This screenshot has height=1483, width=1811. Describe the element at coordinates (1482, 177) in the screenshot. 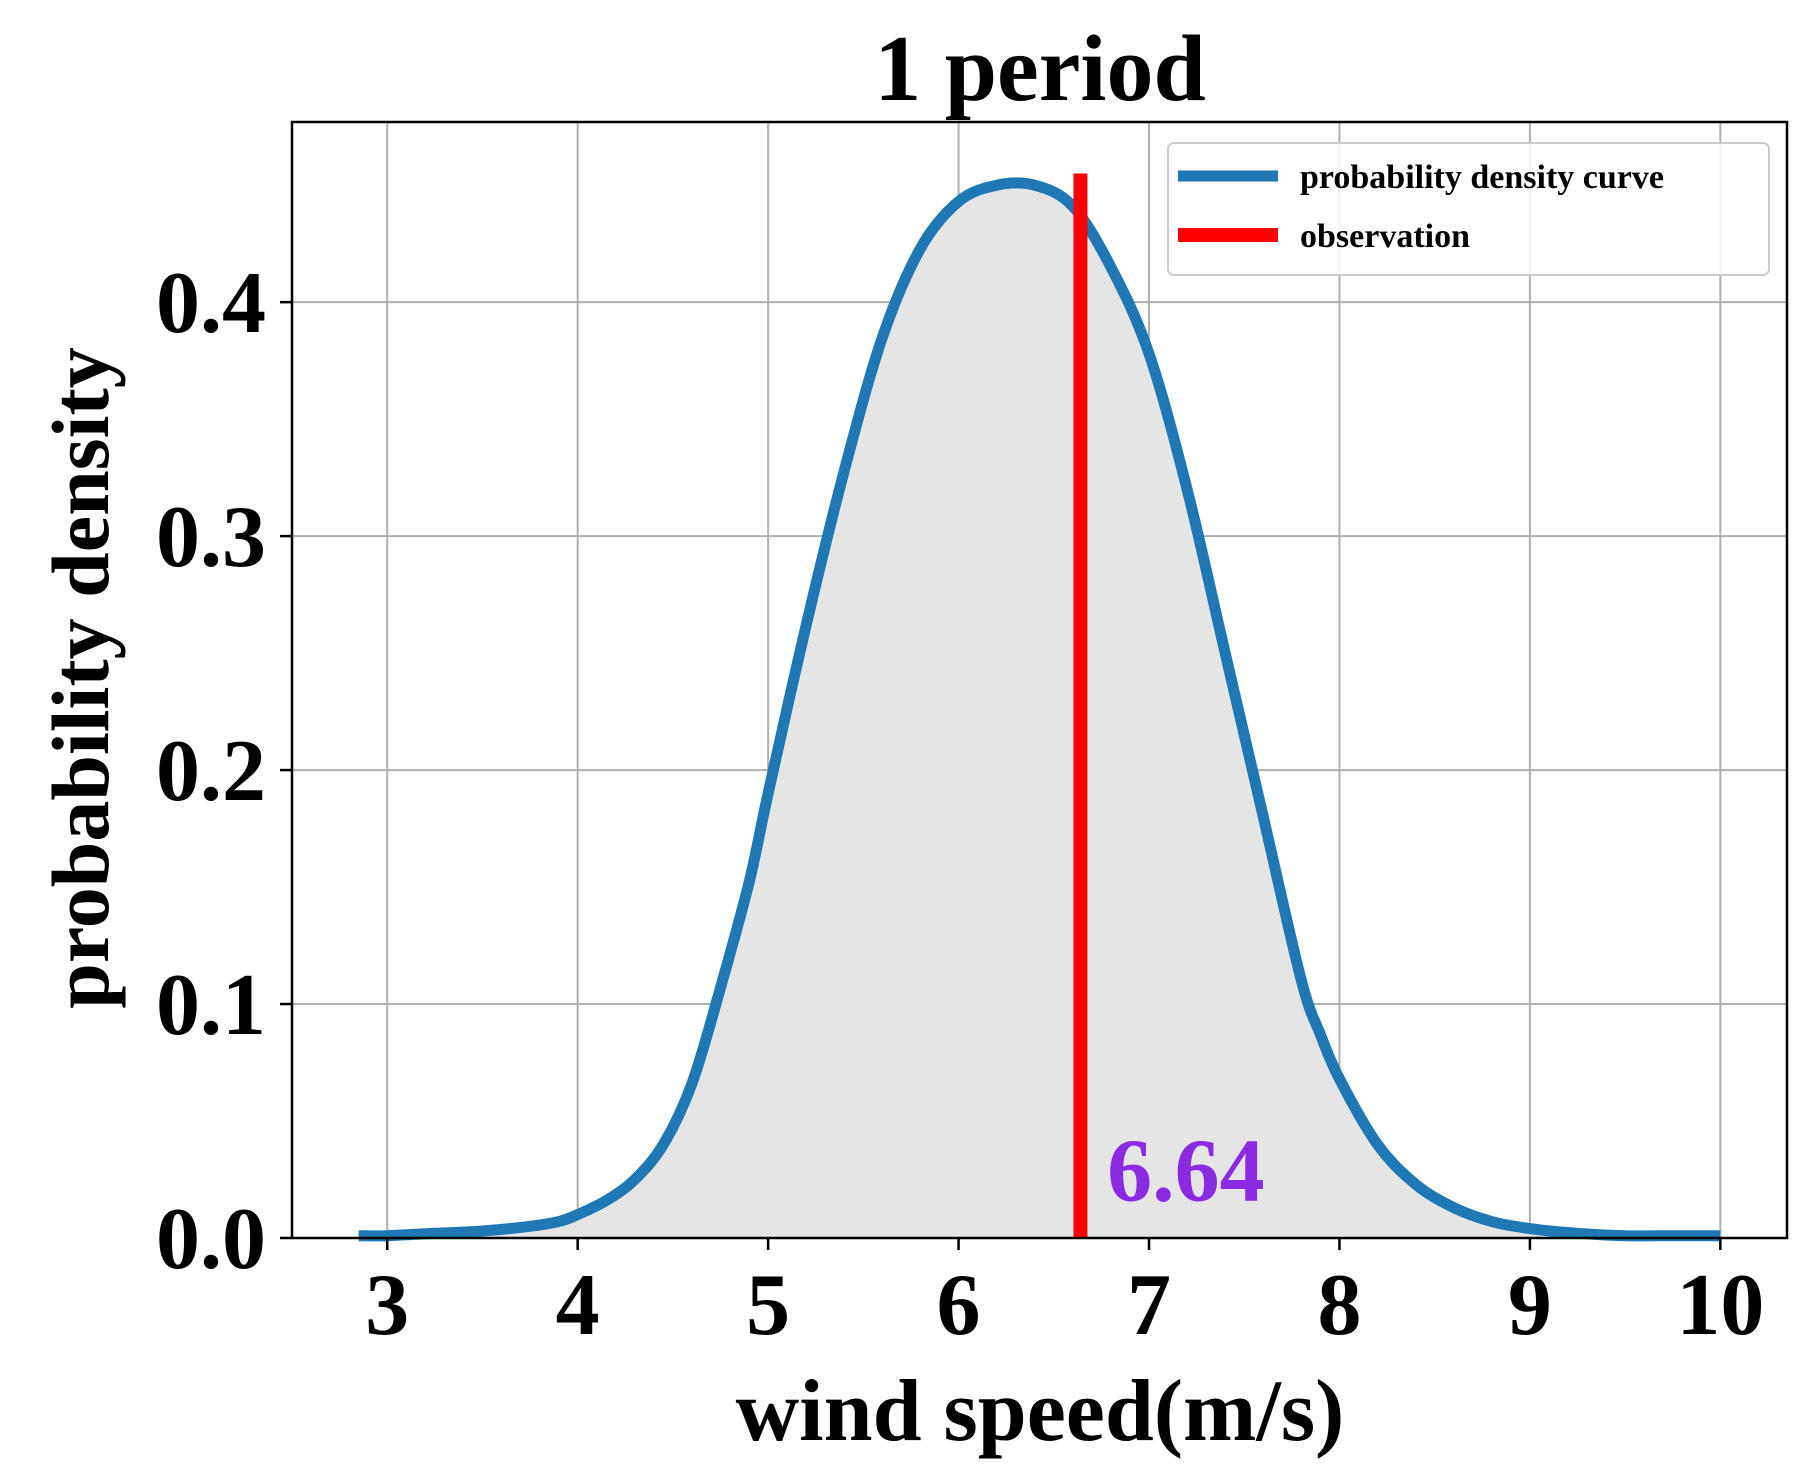

I see `legend-label-probability-density-curve: probability density curve` at that location.